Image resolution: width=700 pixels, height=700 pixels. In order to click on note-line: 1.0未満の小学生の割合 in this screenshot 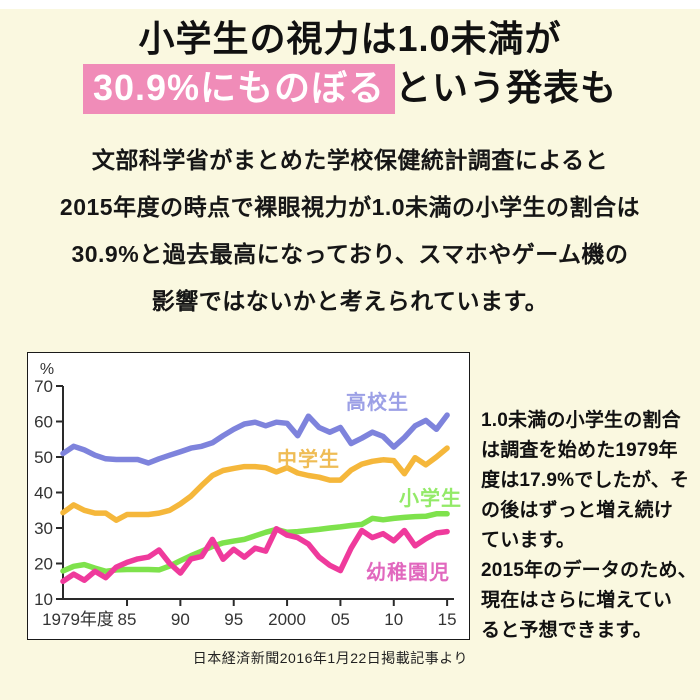, I will do `click(581, 420)`.